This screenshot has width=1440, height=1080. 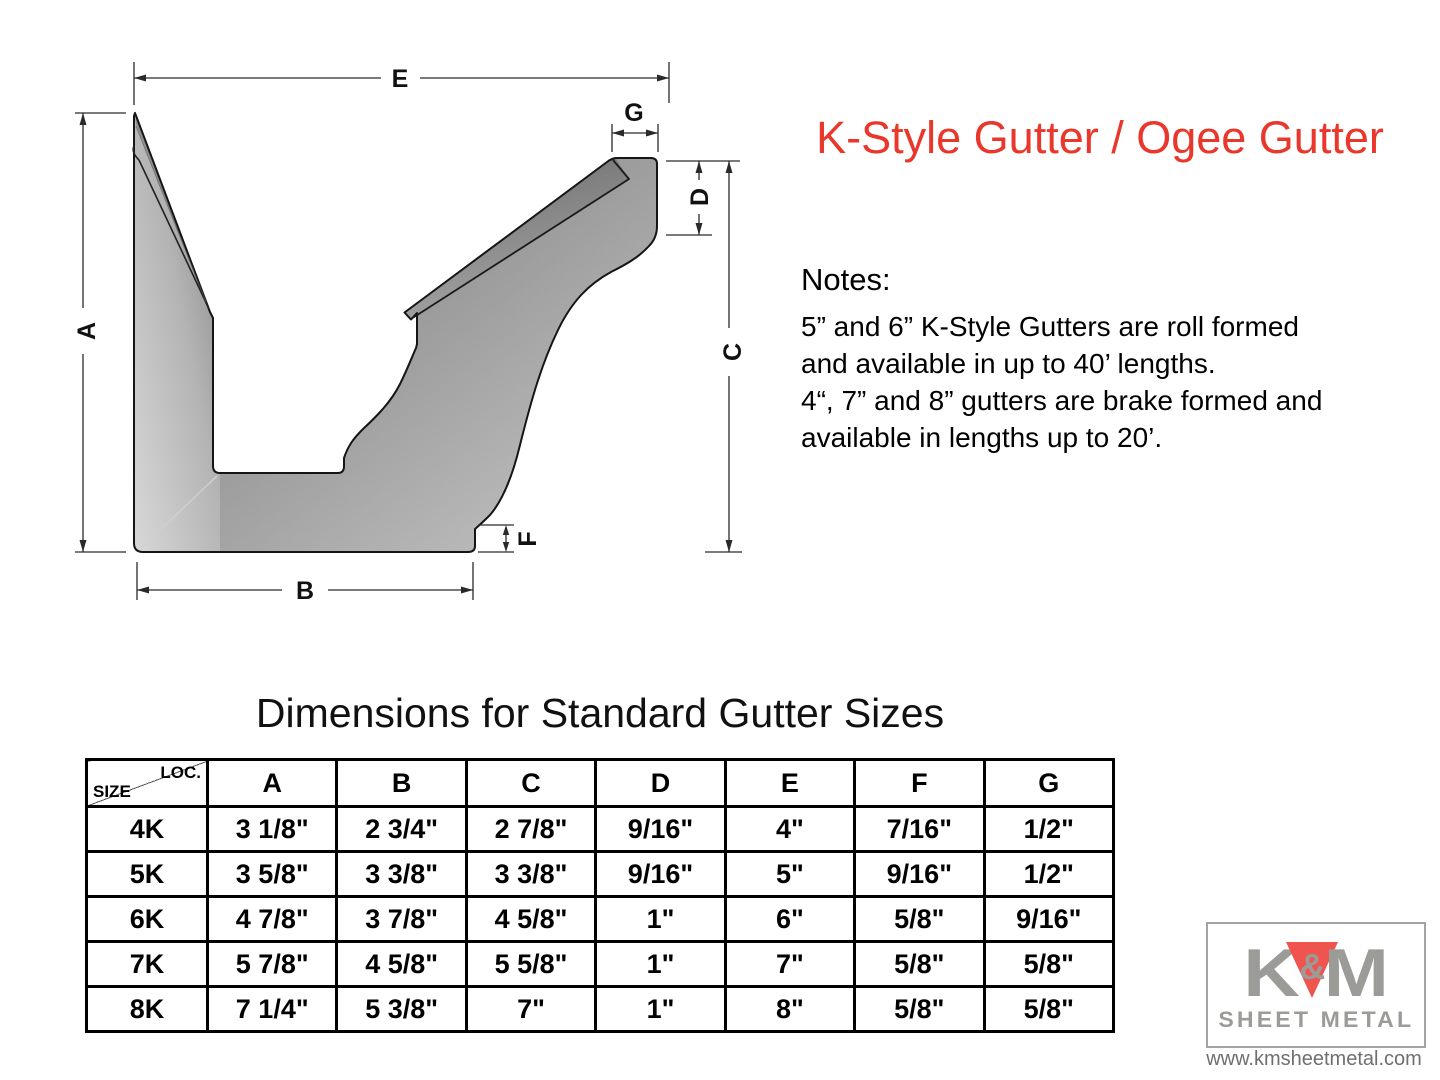 What do you see at coordinates (790, 919) in the screenshot?
I see `value-cell: 6"` at bounding box center [790, 919].